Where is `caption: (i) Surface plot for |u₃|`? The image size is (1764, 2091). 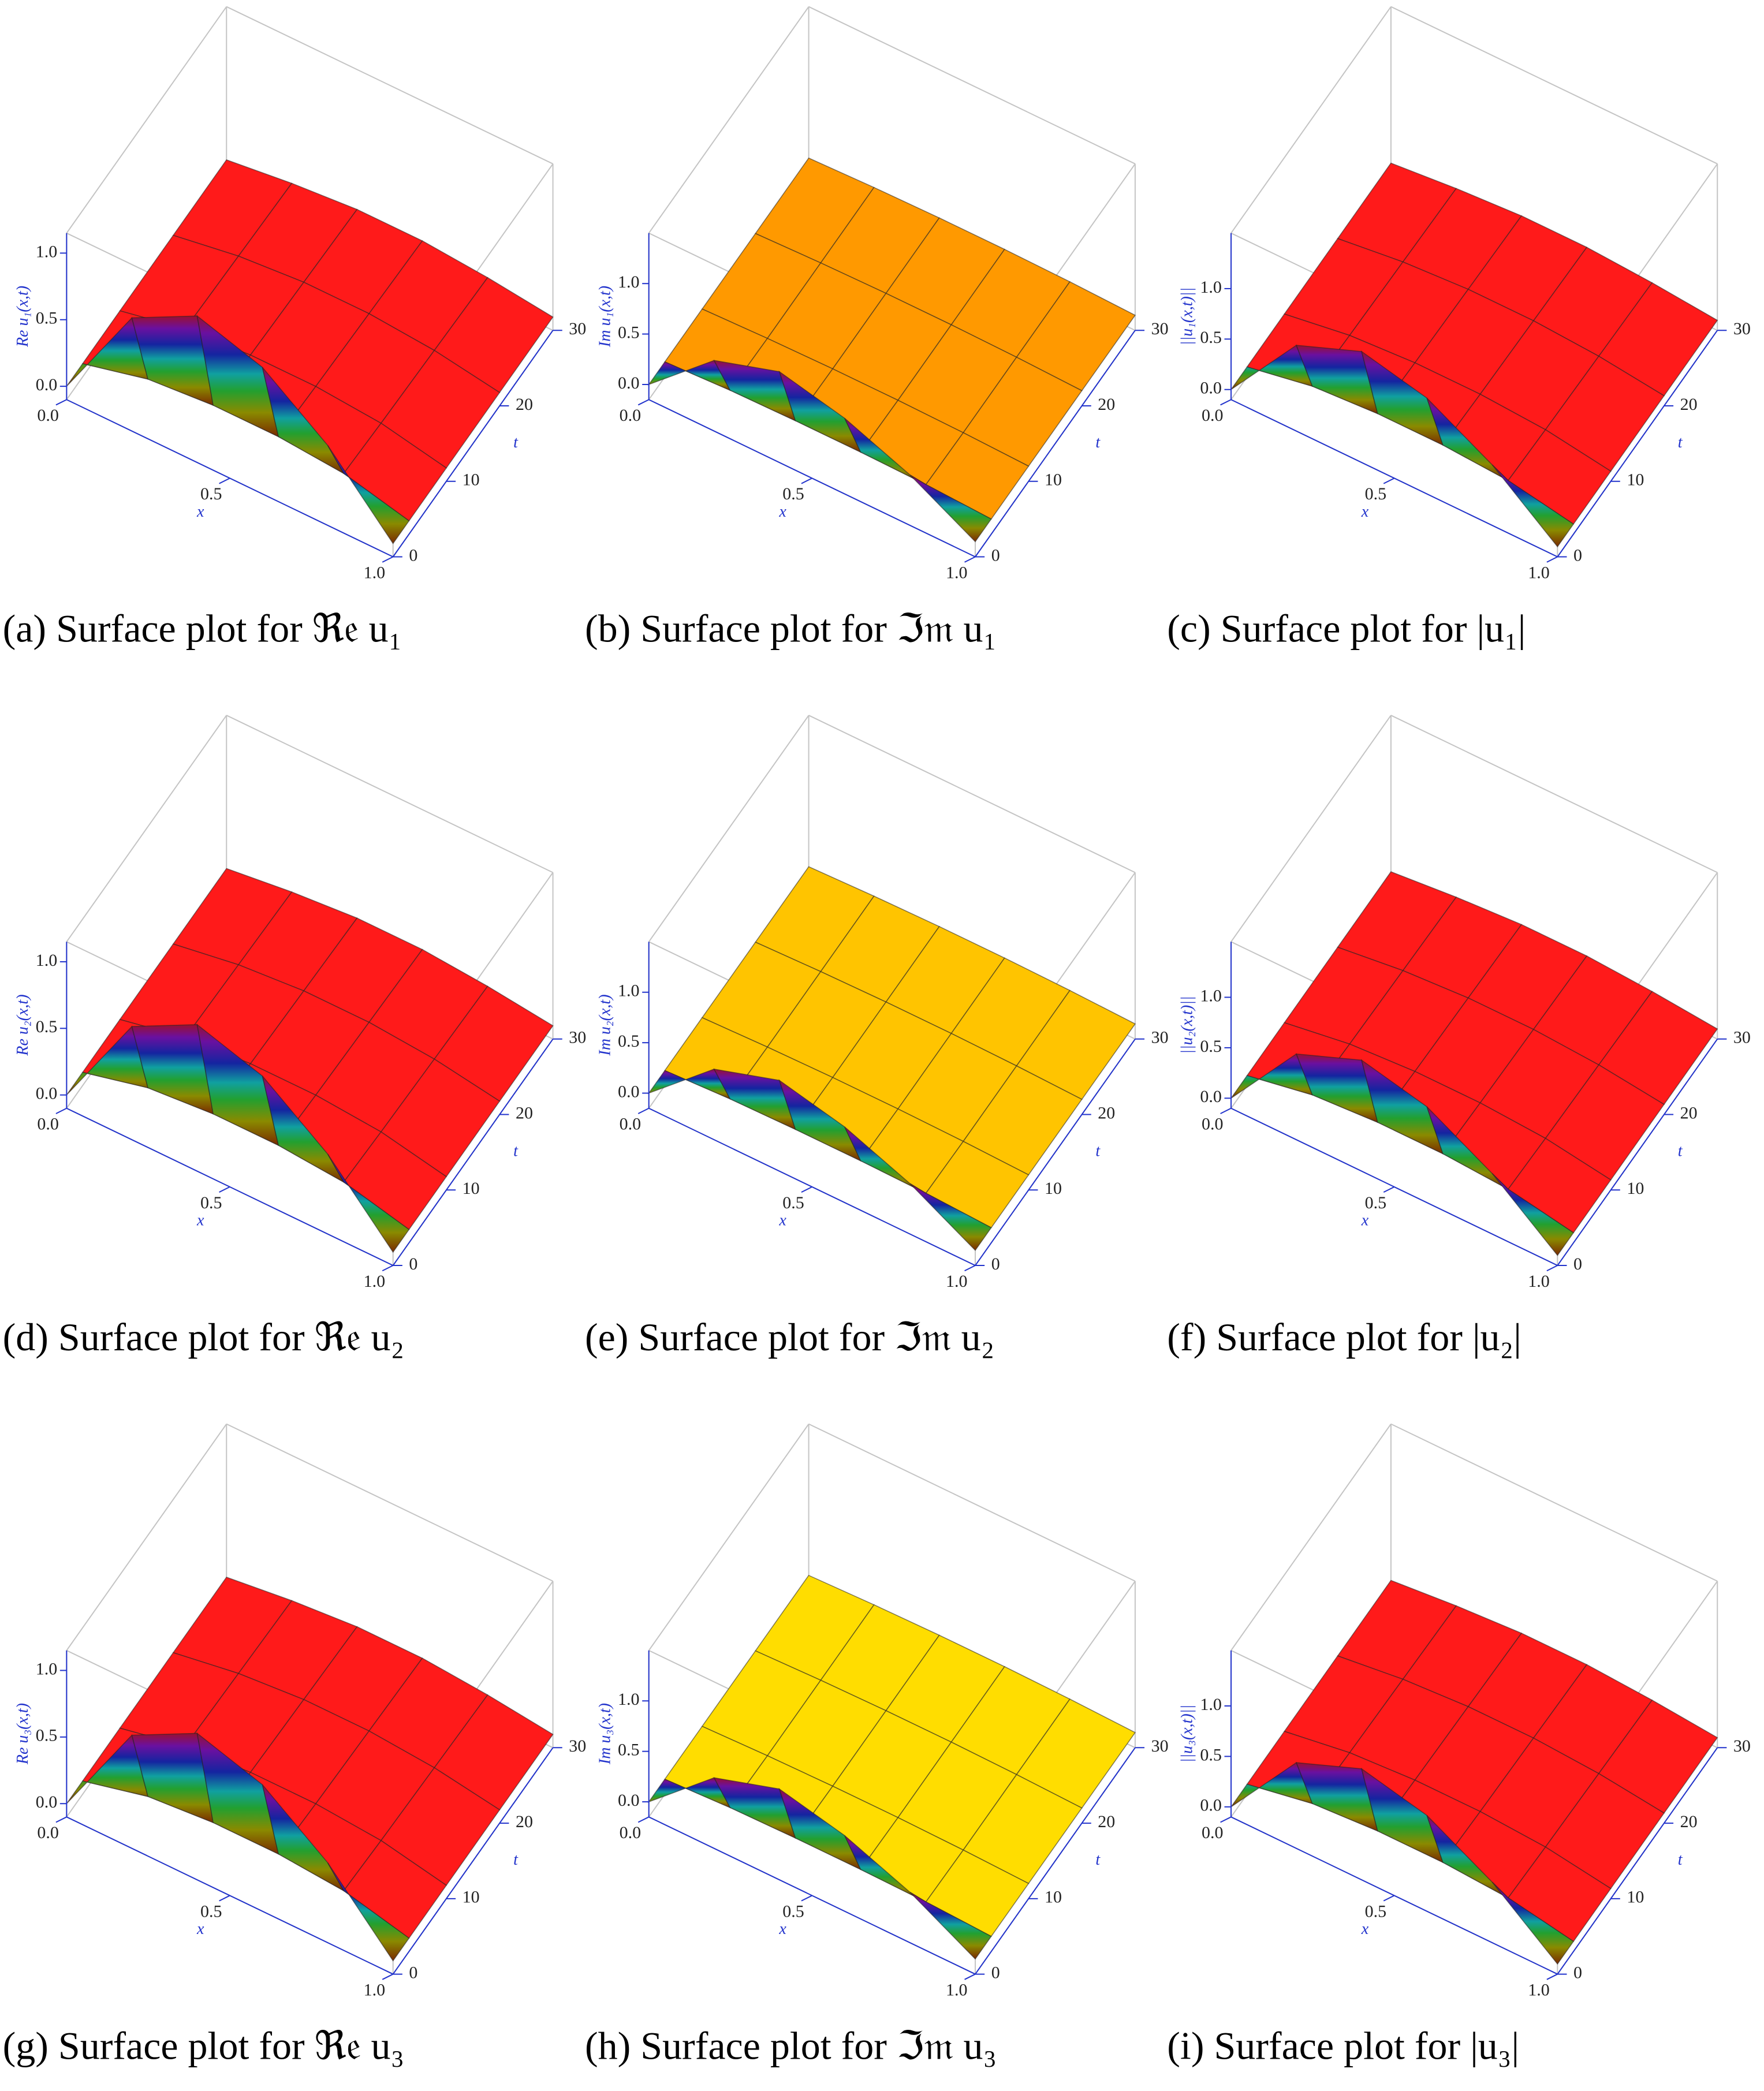
caption: (i) Surface plot for |u₃| is located at coordinates (1343, 2046).